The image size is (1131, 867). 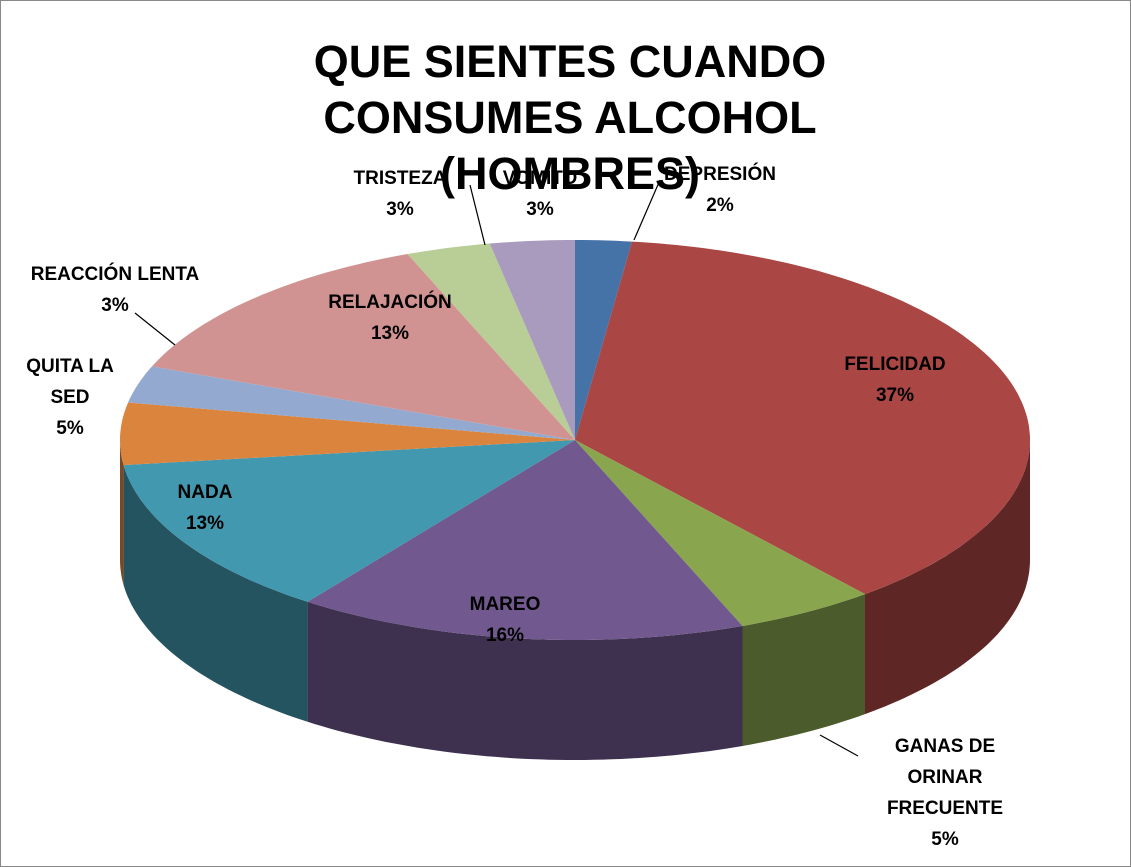 I want to click on slice-label: QUITA LA SED, so click(x=70, y=382).